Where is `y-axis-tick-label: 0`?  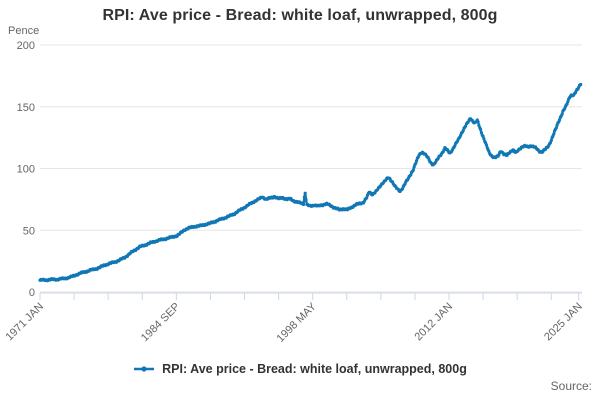 y-axis-tick-label: 0 is located at coordinates (32, 293).